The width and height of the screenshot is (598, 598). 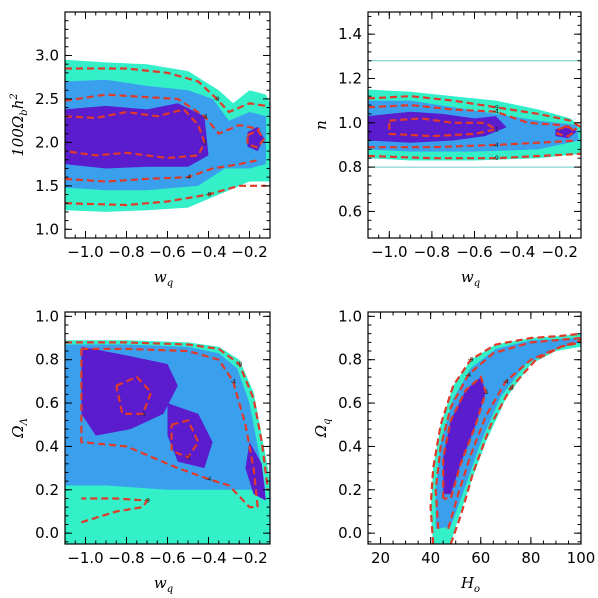 I want to click on x-tick-label: 80, so click(x=530, y=558).